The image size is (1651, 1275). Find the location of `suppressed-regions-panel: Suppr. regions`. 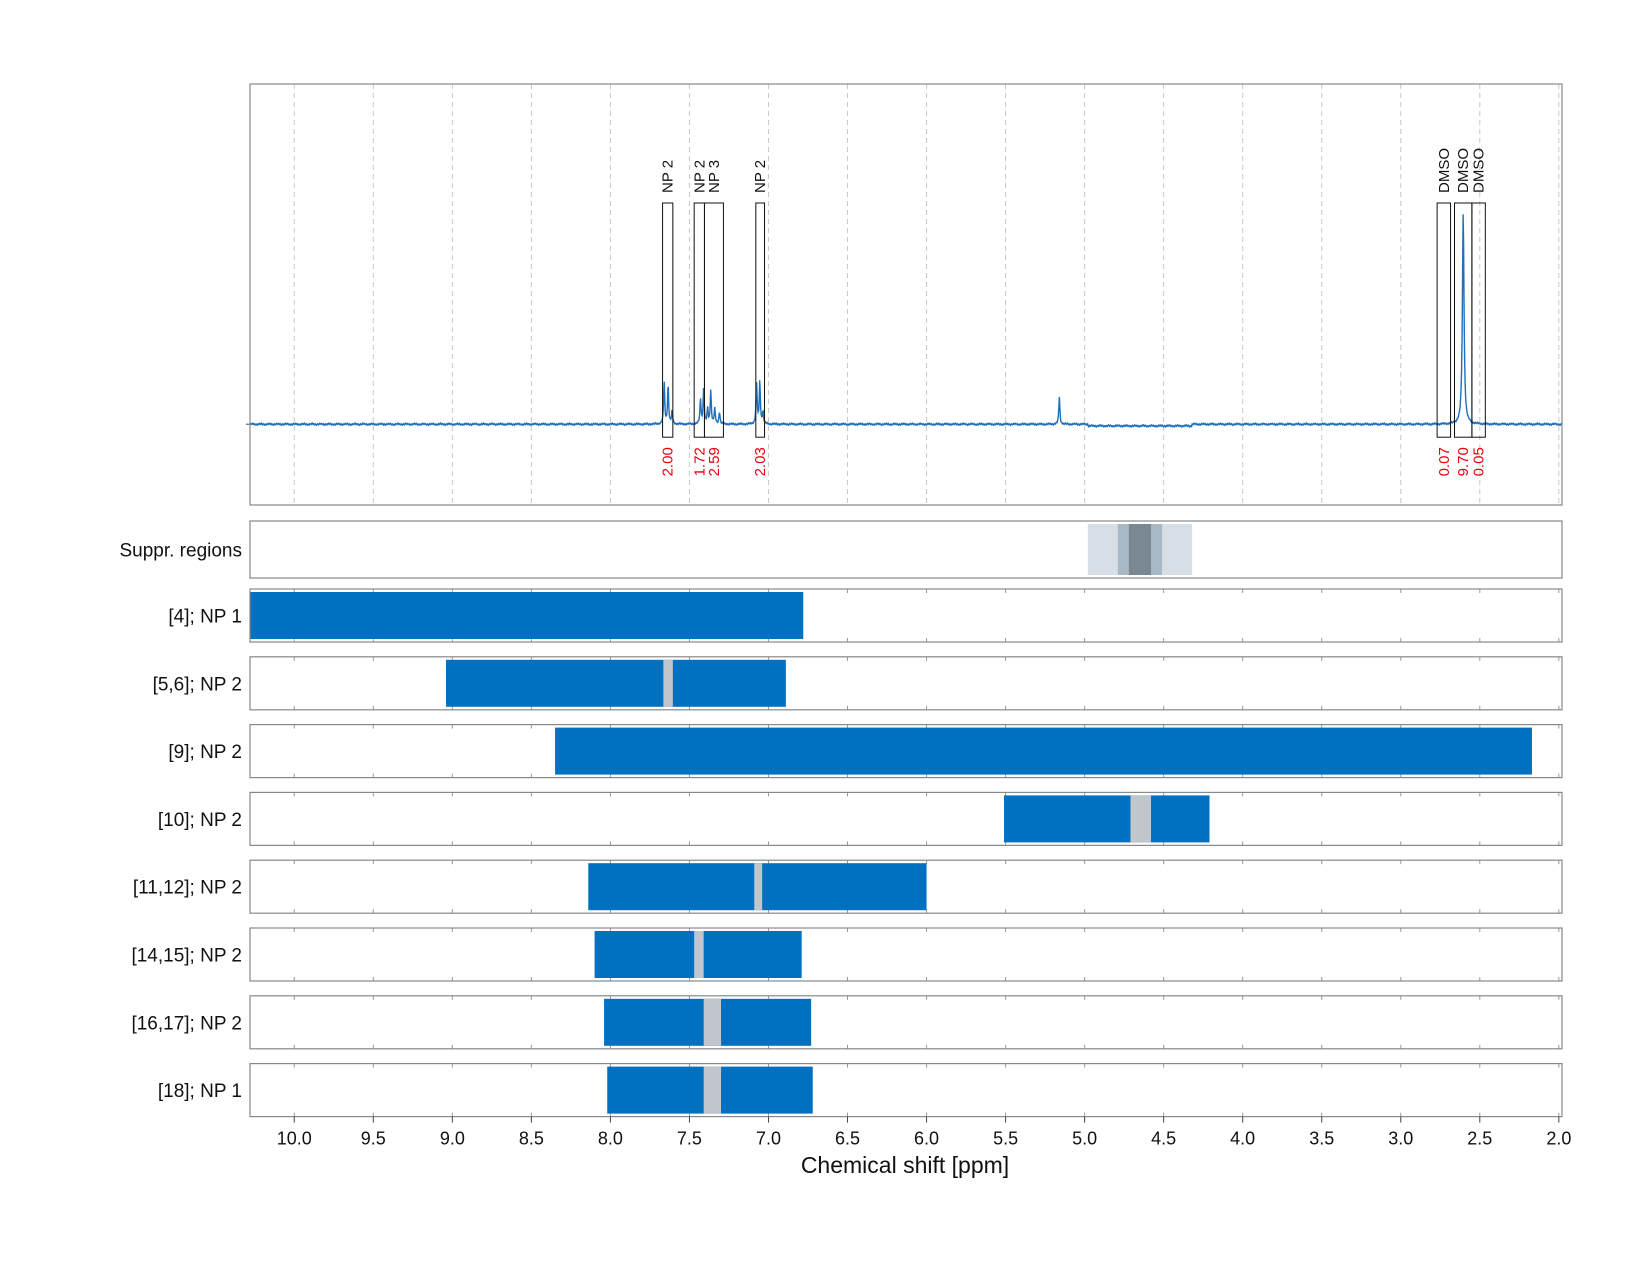

suppressed-regions-panel: Suppr. regions is located at coordinates (841, 549).